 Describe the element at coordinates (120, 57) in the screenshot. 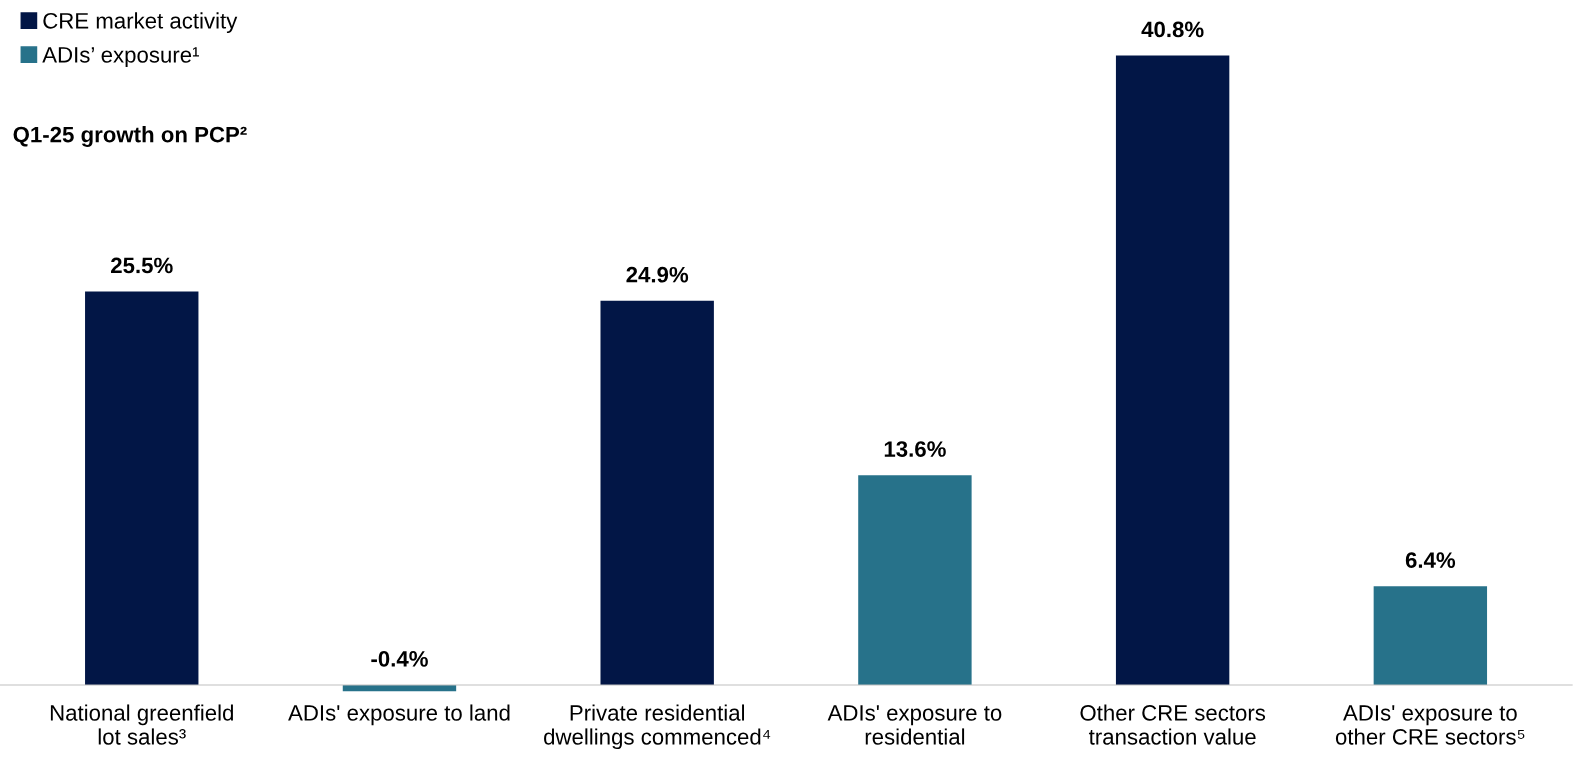

I see `legend-label: ADIs’ exposure¹` at that location.